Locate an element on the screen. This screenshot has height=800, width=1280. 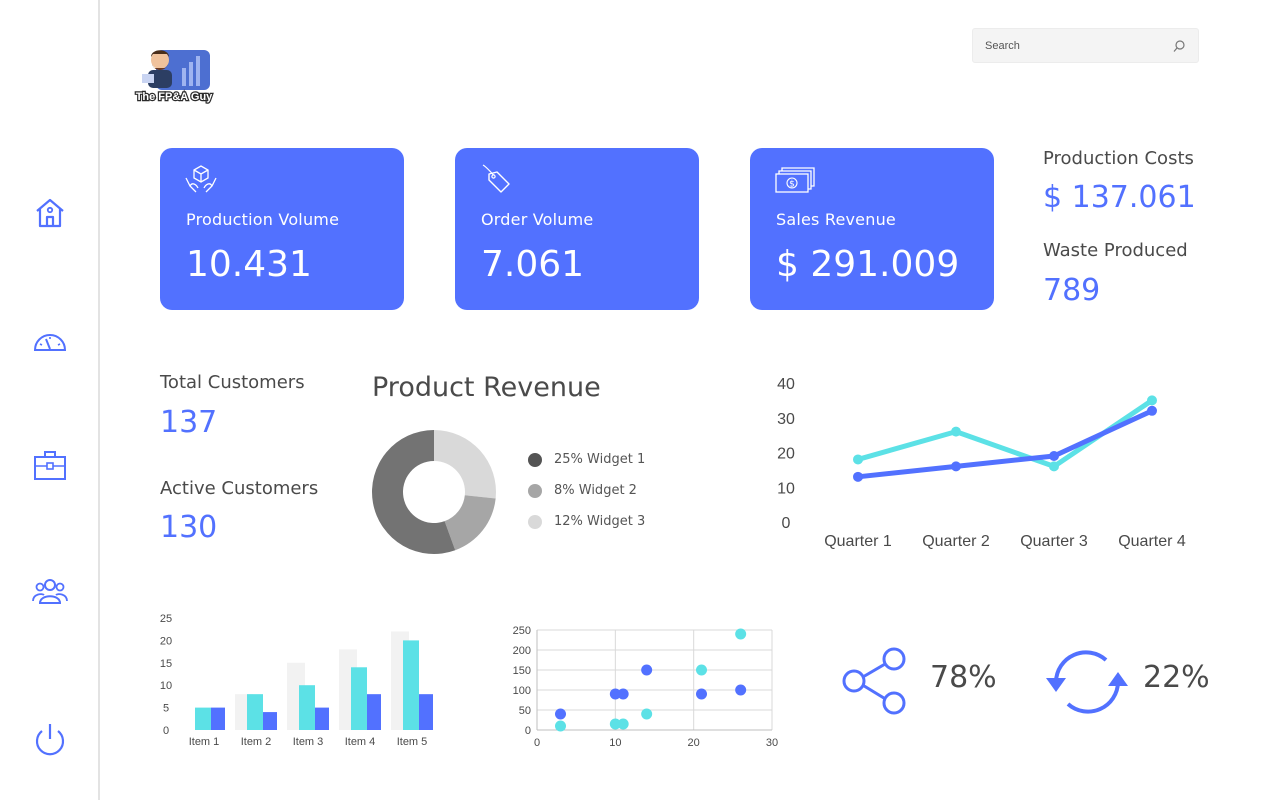
y-tick-label: 15 is located at coordinates (166, 664).